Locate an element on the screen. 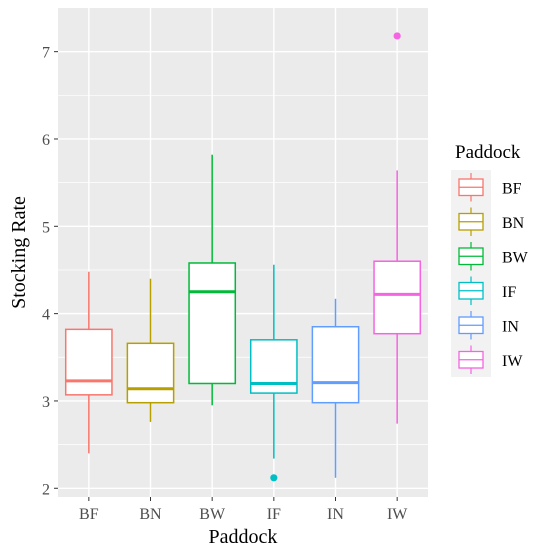 This screenshot has width=536, height=550. y-tick-label: 5 is located at coordinates (46, 227).